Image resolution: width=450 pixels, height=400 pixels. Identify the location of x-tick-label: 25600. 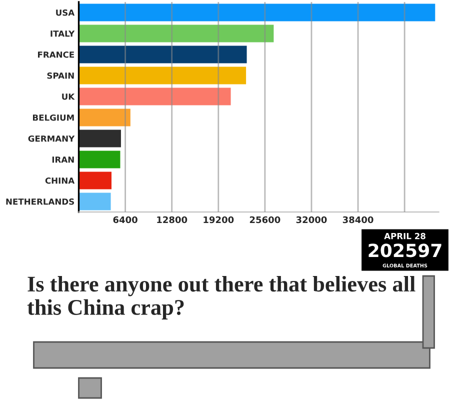
(265, 220).